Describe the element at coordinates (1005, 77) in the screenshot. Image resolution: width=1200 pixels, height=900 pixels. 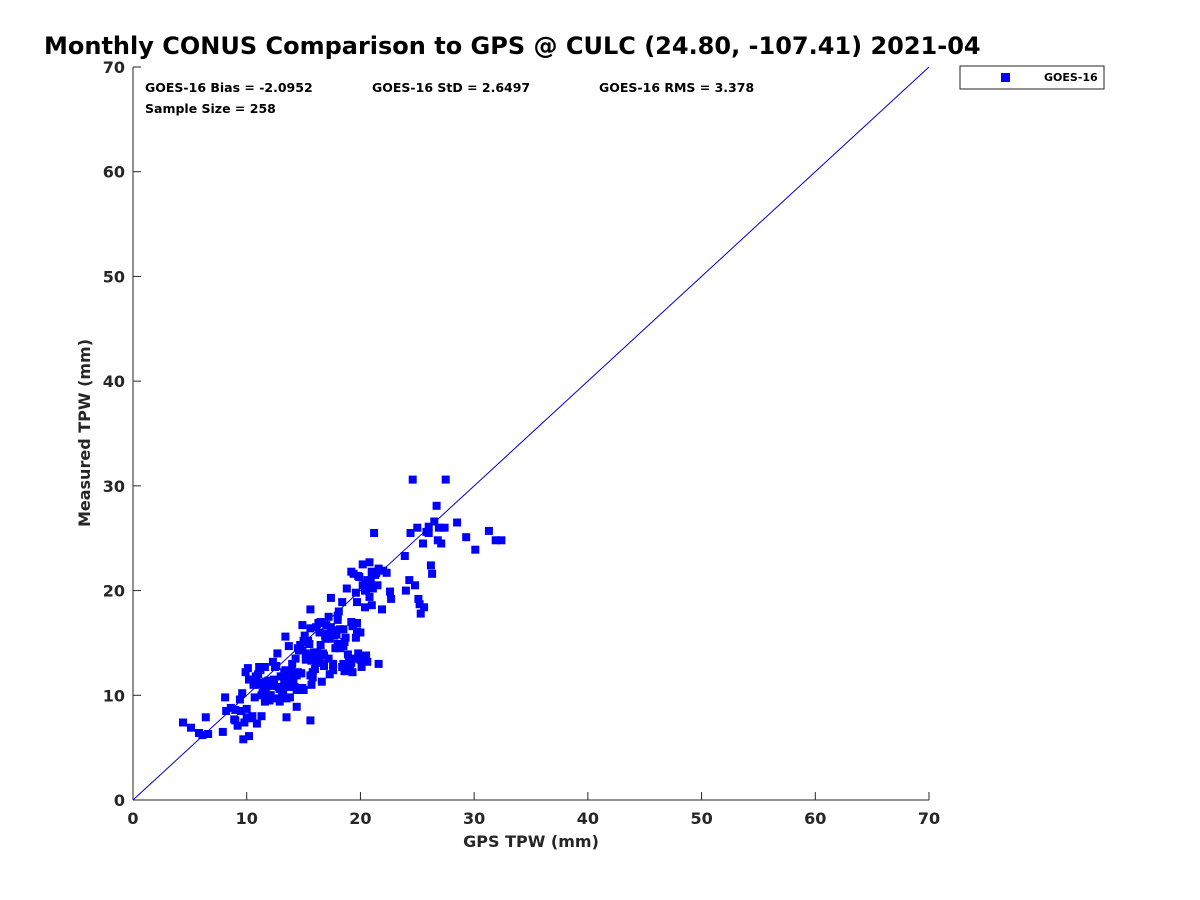
I see `legend-marker` at that location.